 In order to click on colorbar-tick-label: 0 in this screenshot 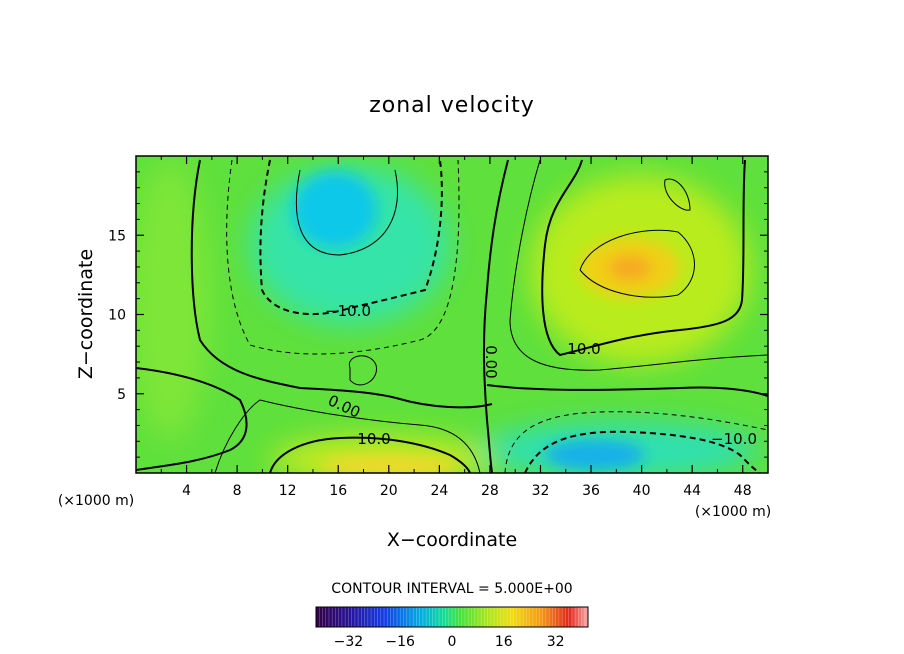, I will do `click(452, 642)`.